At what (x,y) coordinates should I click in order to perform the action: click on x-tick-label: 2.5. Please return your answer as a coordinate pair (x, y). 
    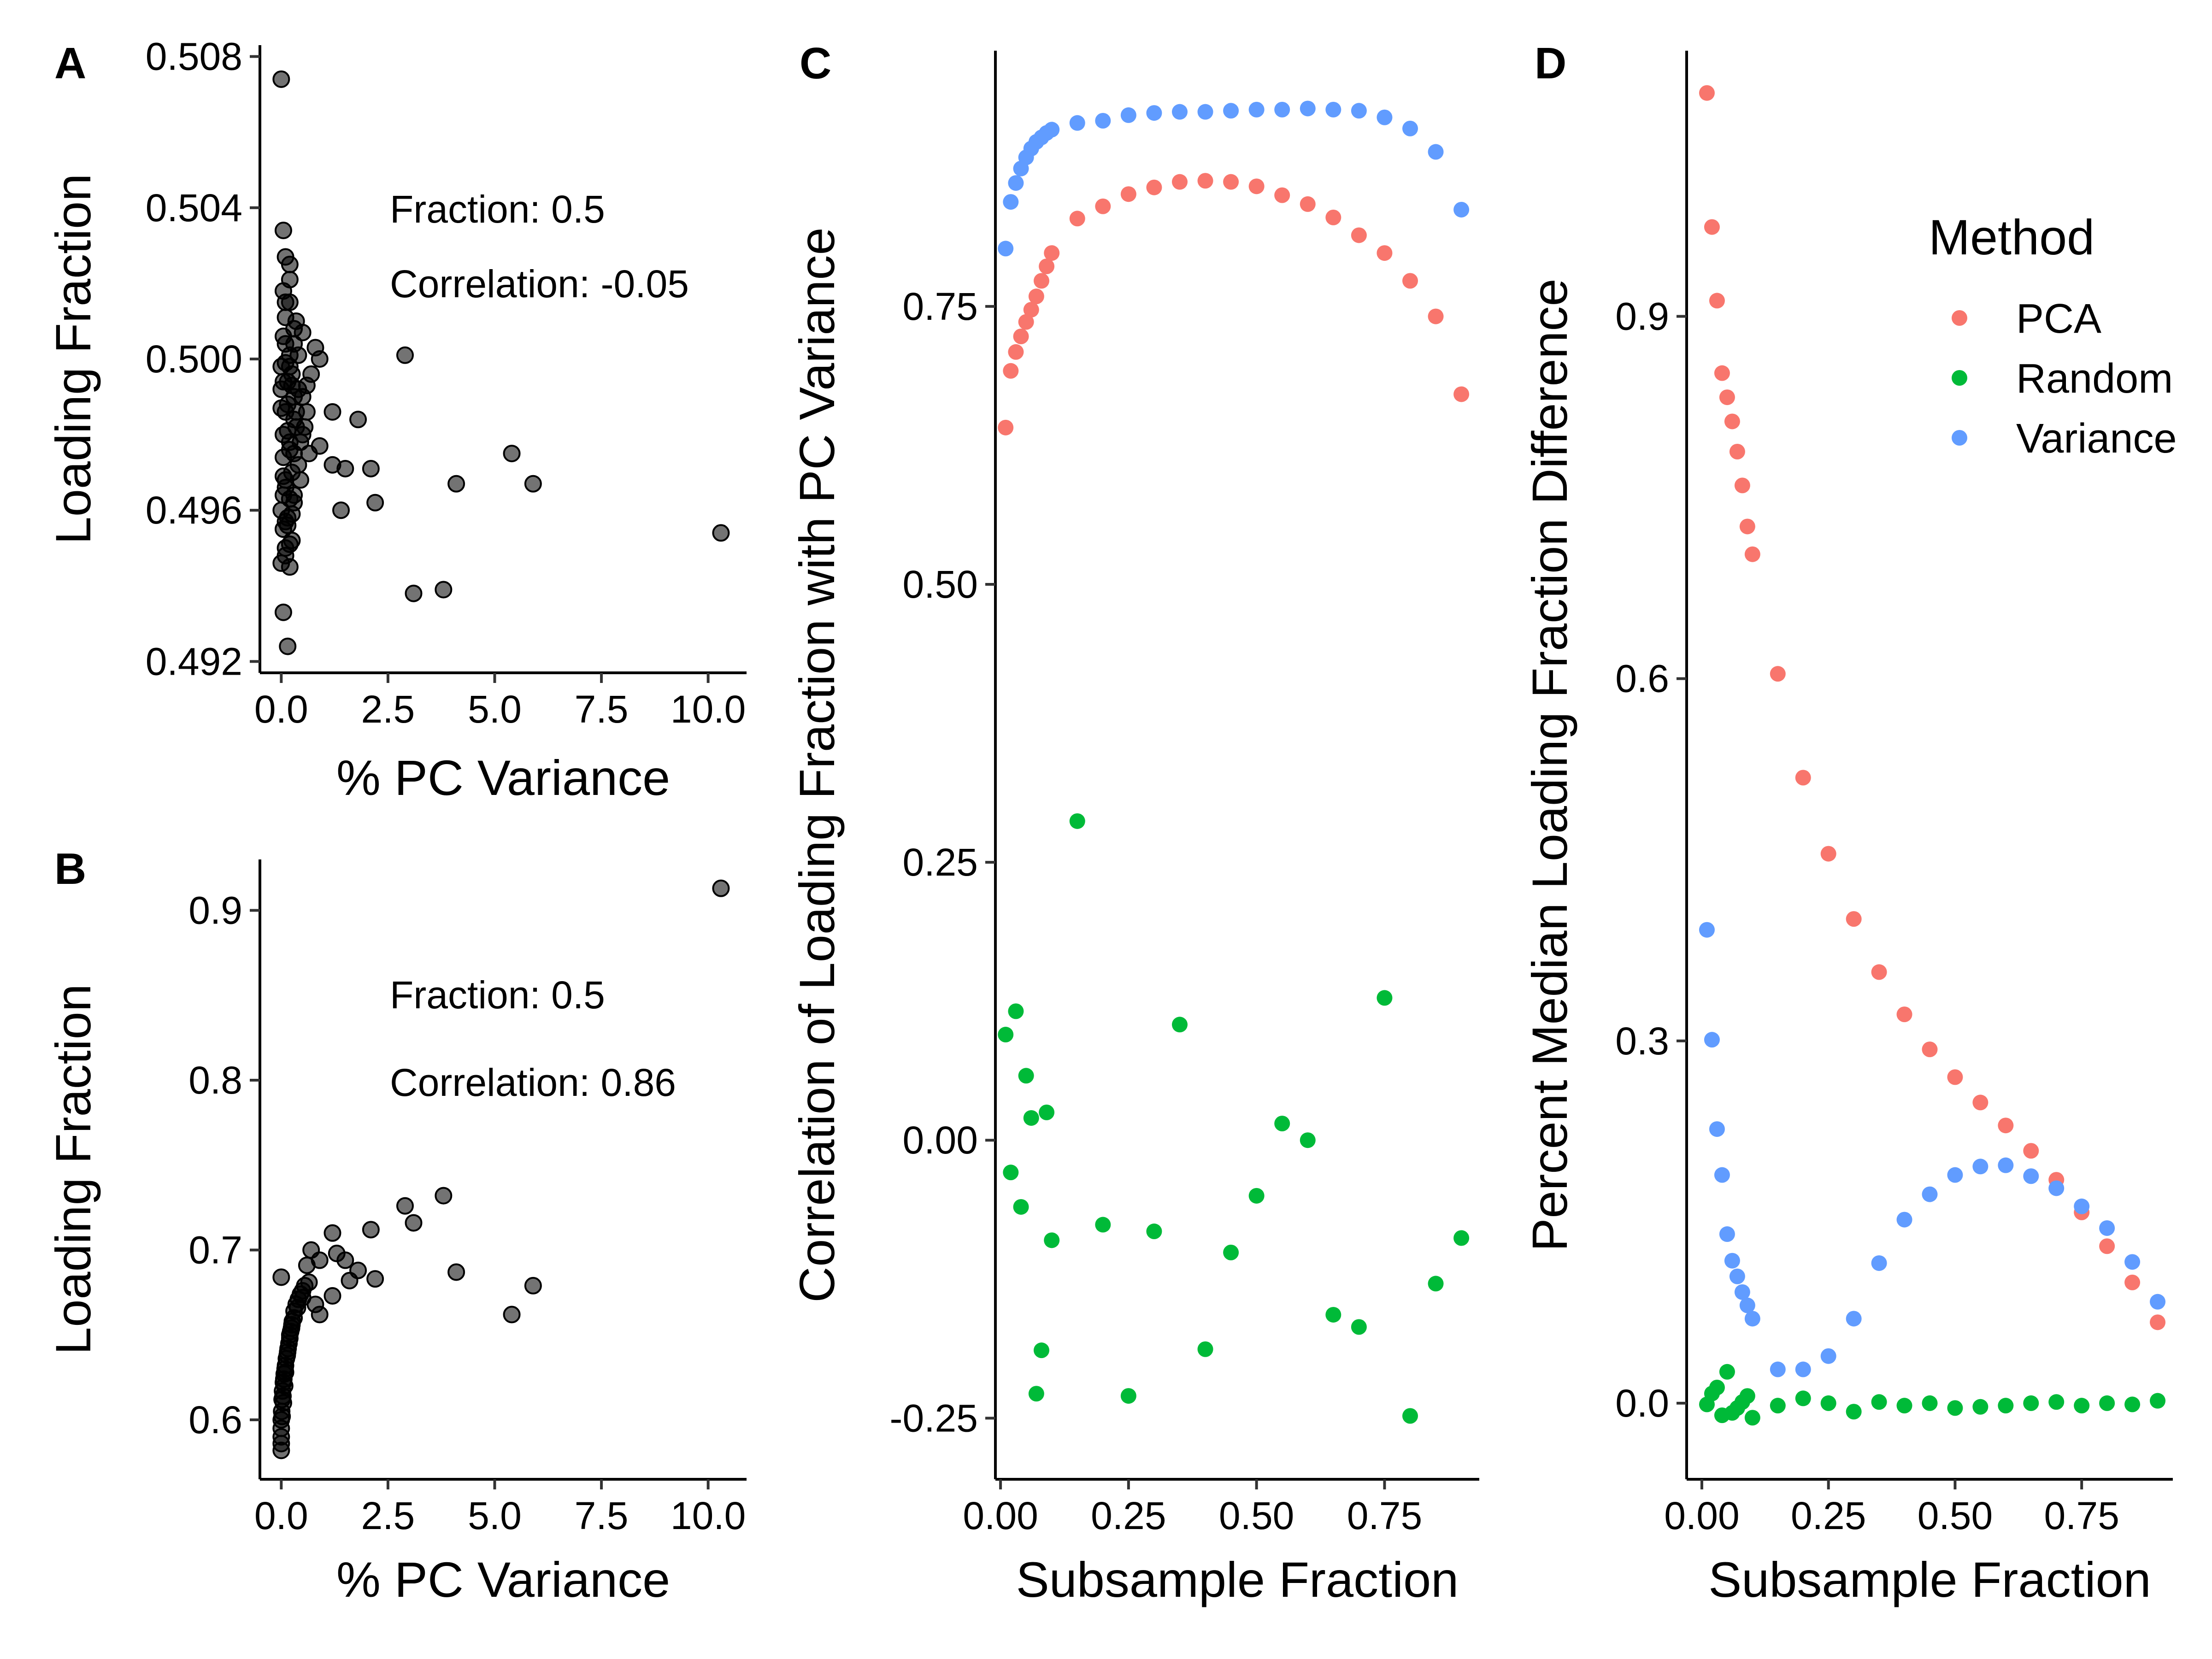
    Looking at the image, I should click on (388, 709).